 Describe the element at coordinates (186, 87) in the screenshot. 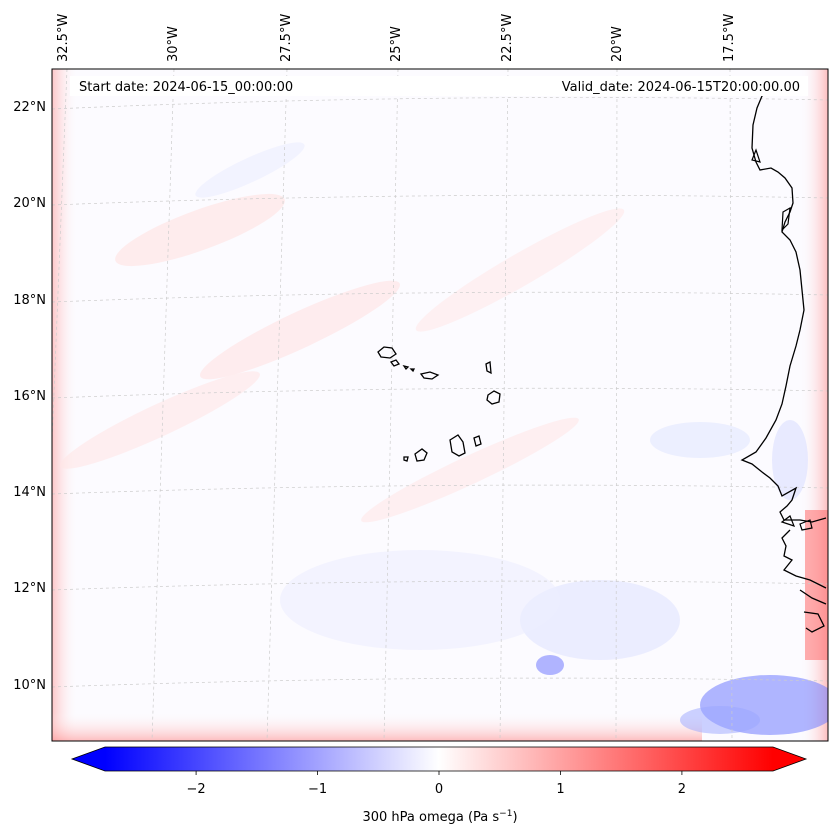

I see `start-date-label: Start date: 2024-06-15_00:00:00` at that location.